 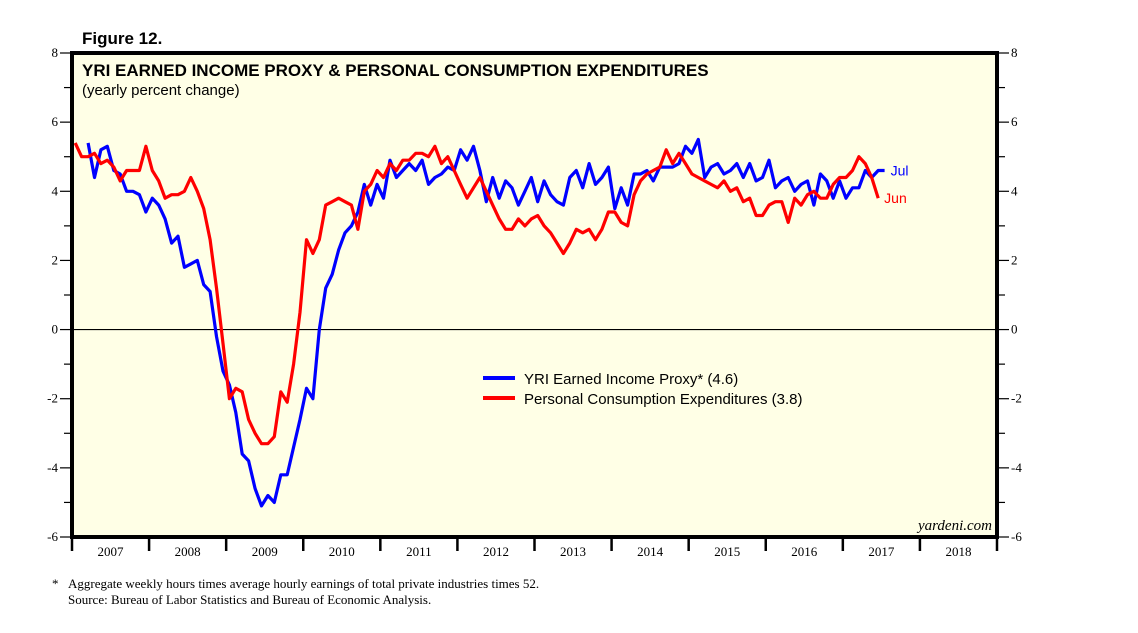 I want to click on x-tick-label: 2008, so click(x=188, y=551).